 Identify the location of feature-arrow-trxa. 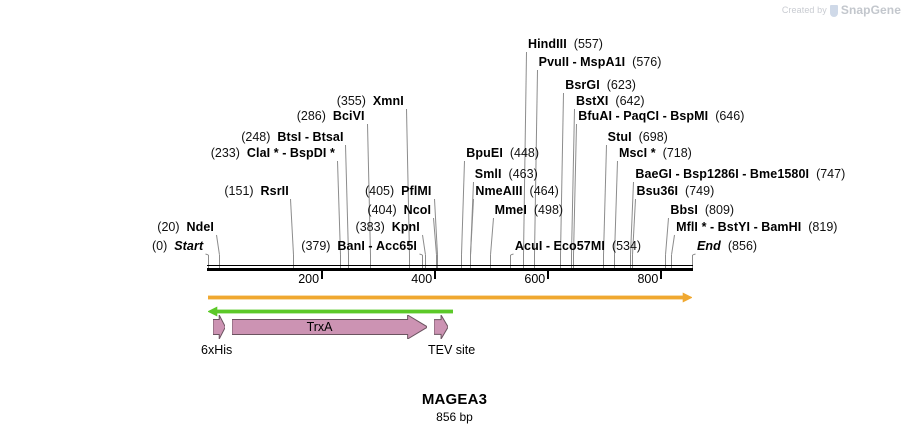
(329, 327).